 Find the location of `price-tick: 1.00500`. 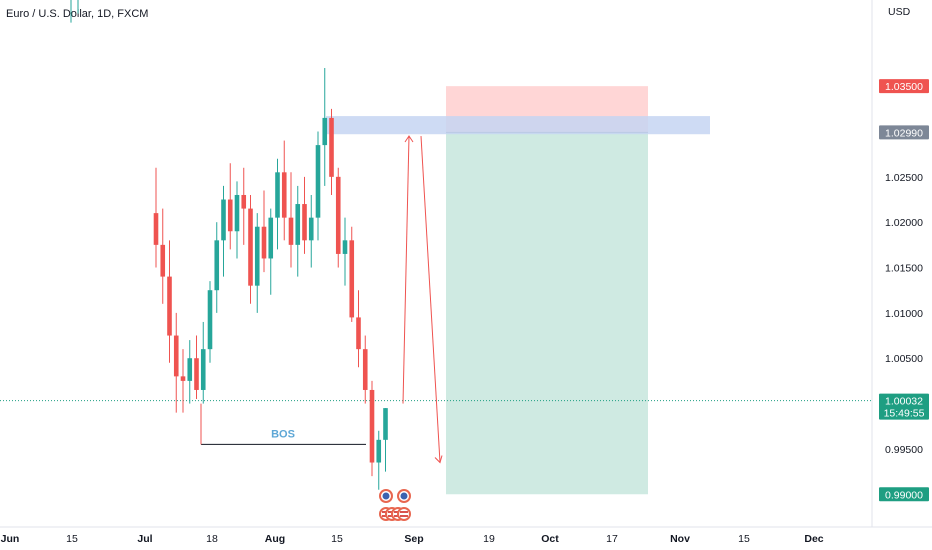

price-tick: 1.00500 is located at coordinates (904, 359).